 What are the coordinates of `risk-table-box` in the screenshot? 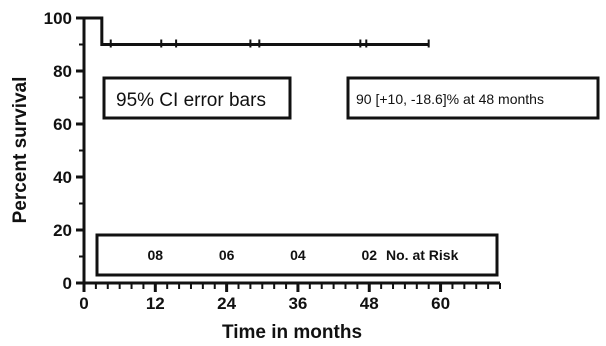 It's located at (297, 255).